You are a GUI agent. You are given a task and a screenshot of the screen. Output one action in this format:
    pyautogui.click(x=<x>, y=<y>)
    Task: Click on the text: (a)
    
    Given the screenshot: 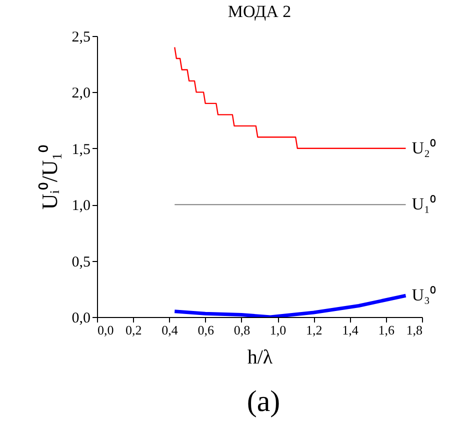 What is the action you would take?
    pyautogui.click(x=263, y=401)
    